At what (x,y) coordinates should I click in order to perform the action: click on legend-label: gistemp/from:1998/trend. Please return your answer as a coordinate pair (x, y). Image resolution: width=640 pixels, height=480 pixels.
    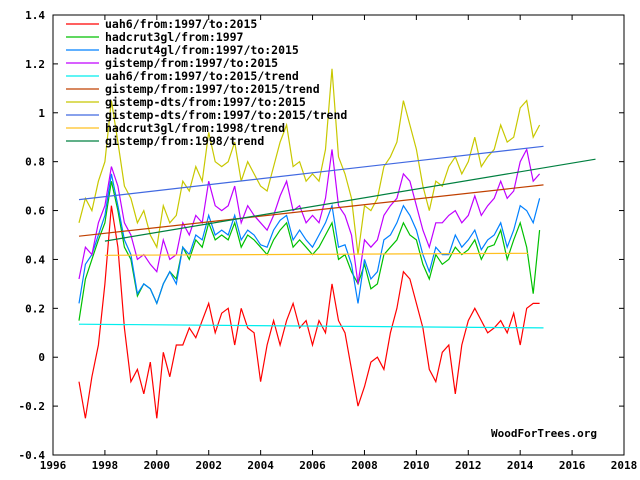
    Looking at the image, I should click on (184, 141).